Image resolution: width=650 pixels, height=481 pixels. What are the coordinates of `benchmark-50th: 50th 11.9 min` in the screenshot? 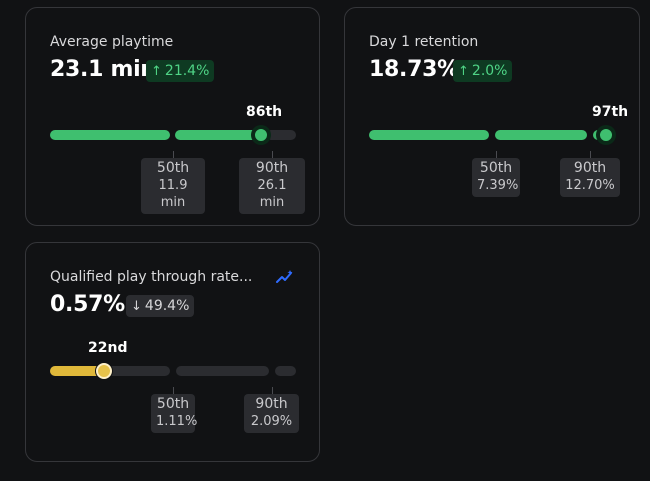 It's located at (173, 182).